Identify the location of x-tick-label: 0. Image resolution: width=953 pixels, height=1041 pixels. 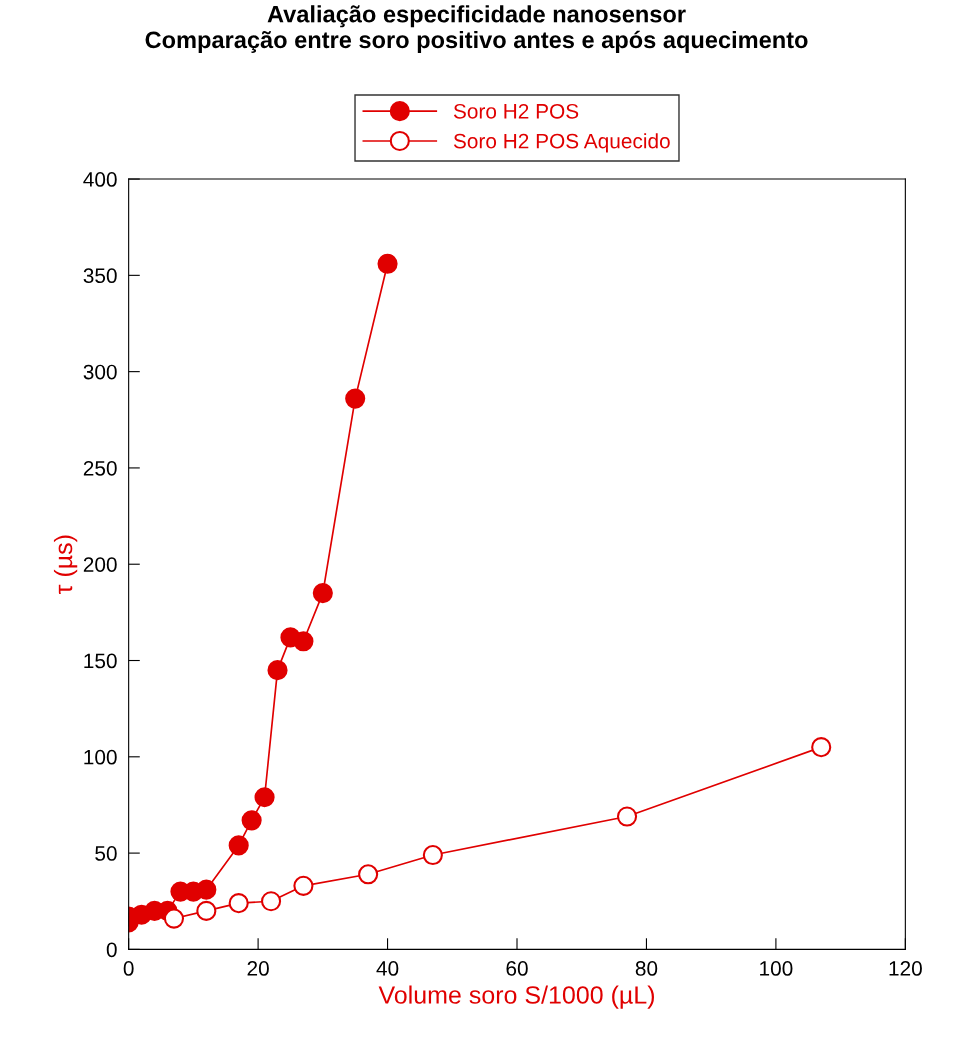
(128, 968).